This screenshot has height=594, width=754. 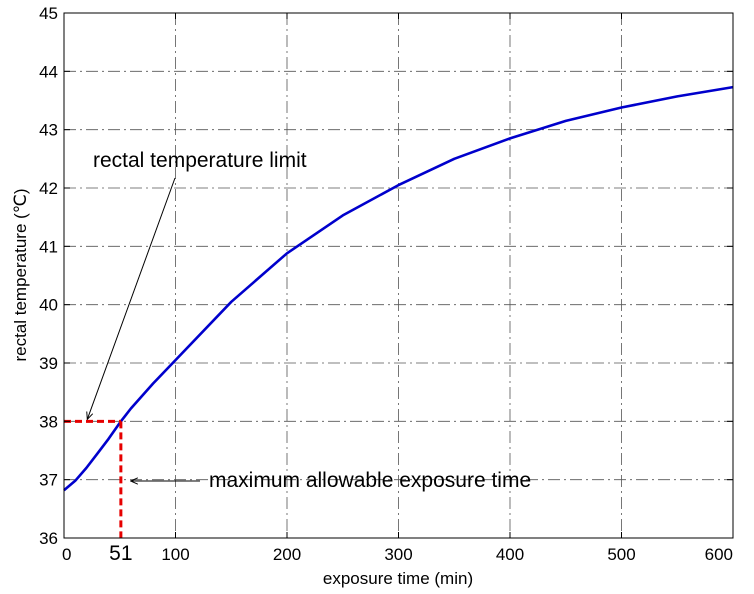 I want to click on x-tick-label: 300, so click(x=398, y=554).